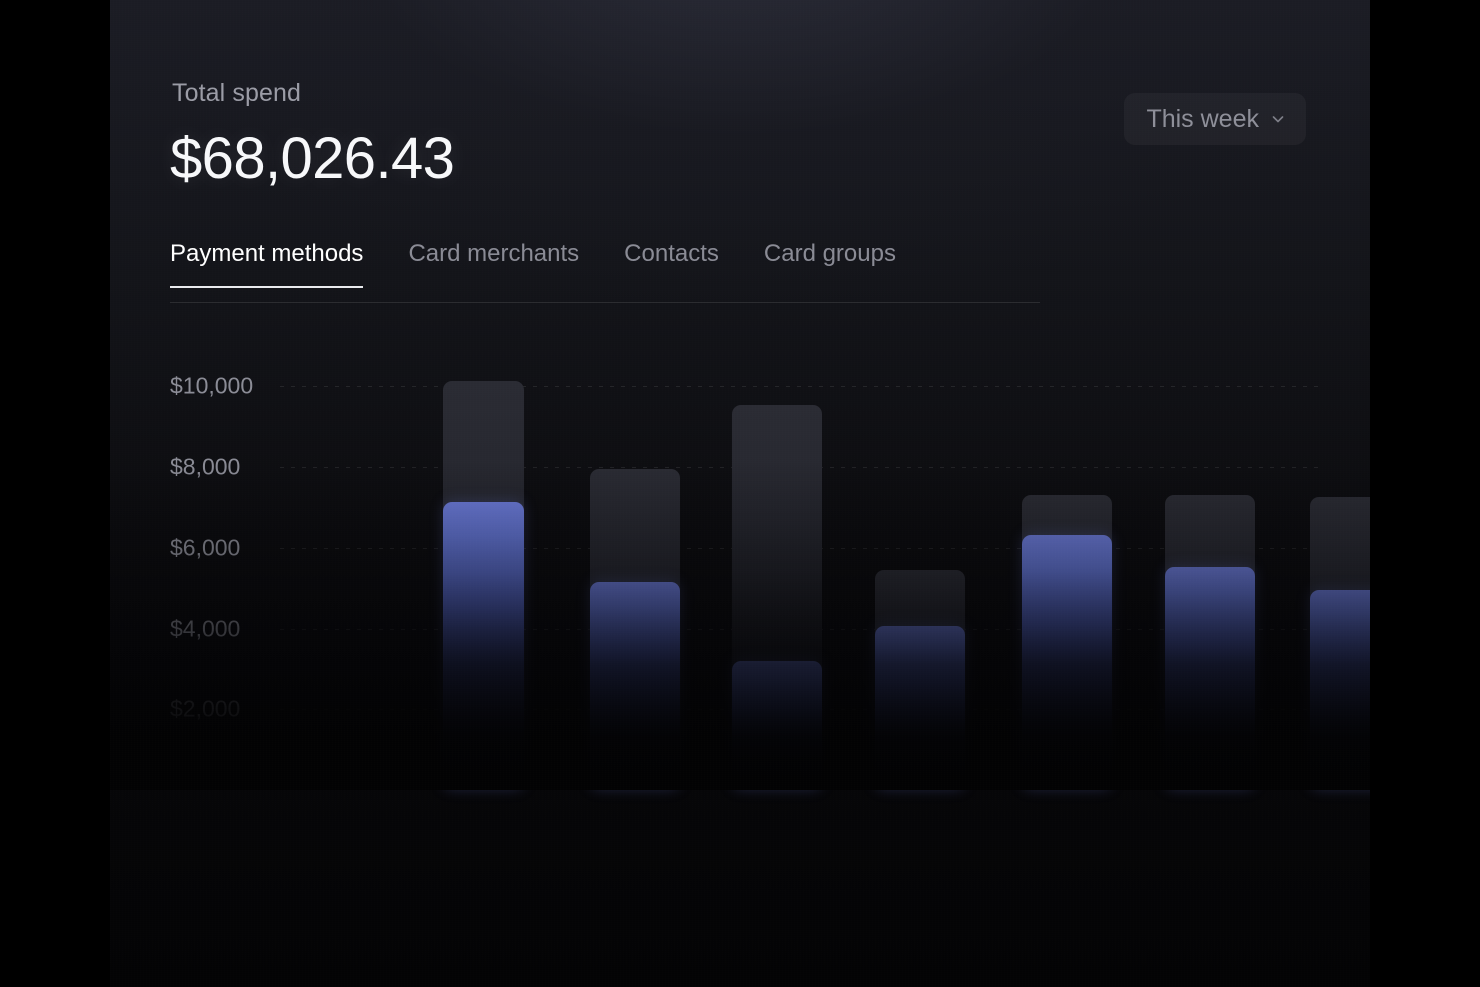  What do you see at coordinates (494, 253) in the screenshot?
I see `tab-card-merchants: Card merchants` at bounding box center [494, 253].